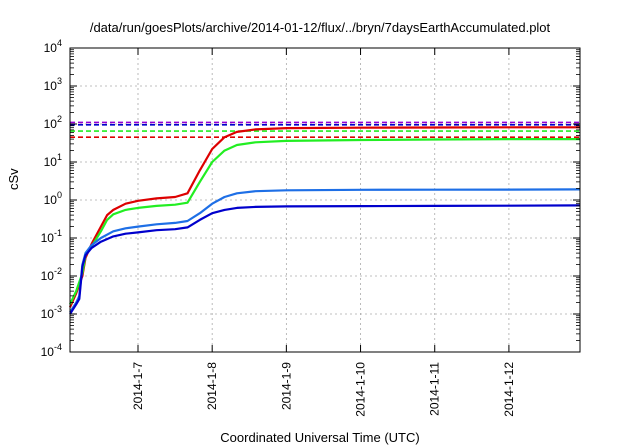 This screenshot has height=448, width=640. Describe the element at coordinates (435, 389) in the screenshot. I see `x-tick-label: 2014-1-11` at that location.